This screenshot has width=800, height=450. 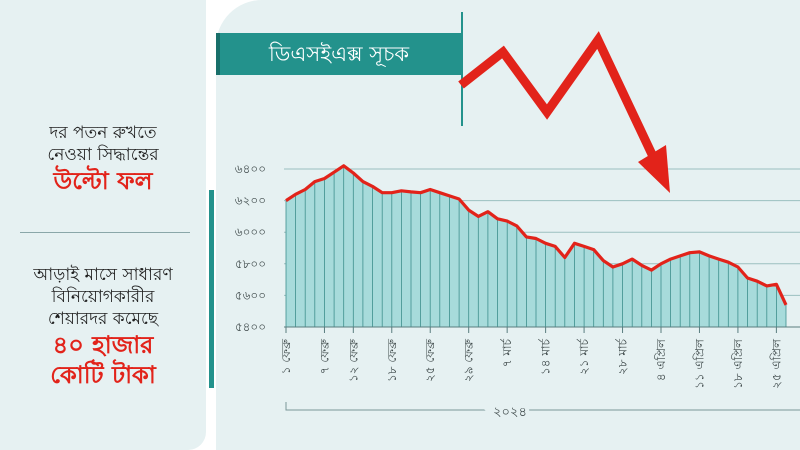 I want to click on year-bracket: ২০২৪, so click(x=542, y=412).